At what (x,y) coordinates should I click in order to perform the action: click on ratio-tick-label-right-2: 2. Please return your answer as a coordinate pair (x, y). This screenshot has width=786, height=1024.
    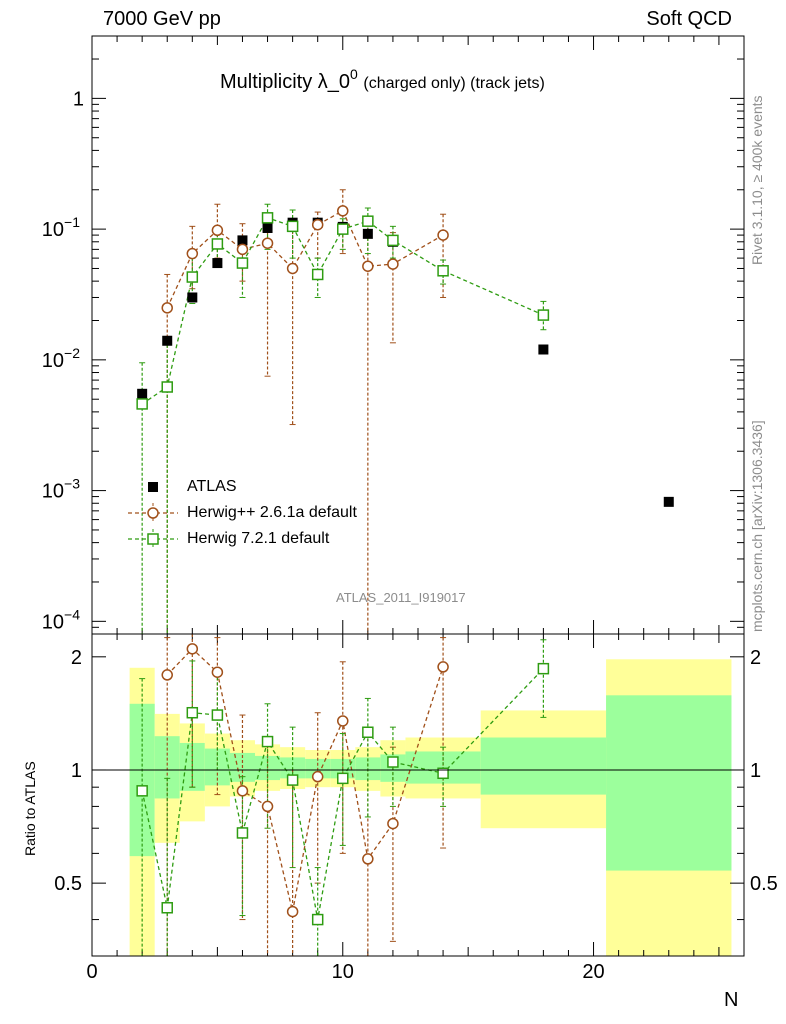
    Looking at the image, I should click on (755, 658).